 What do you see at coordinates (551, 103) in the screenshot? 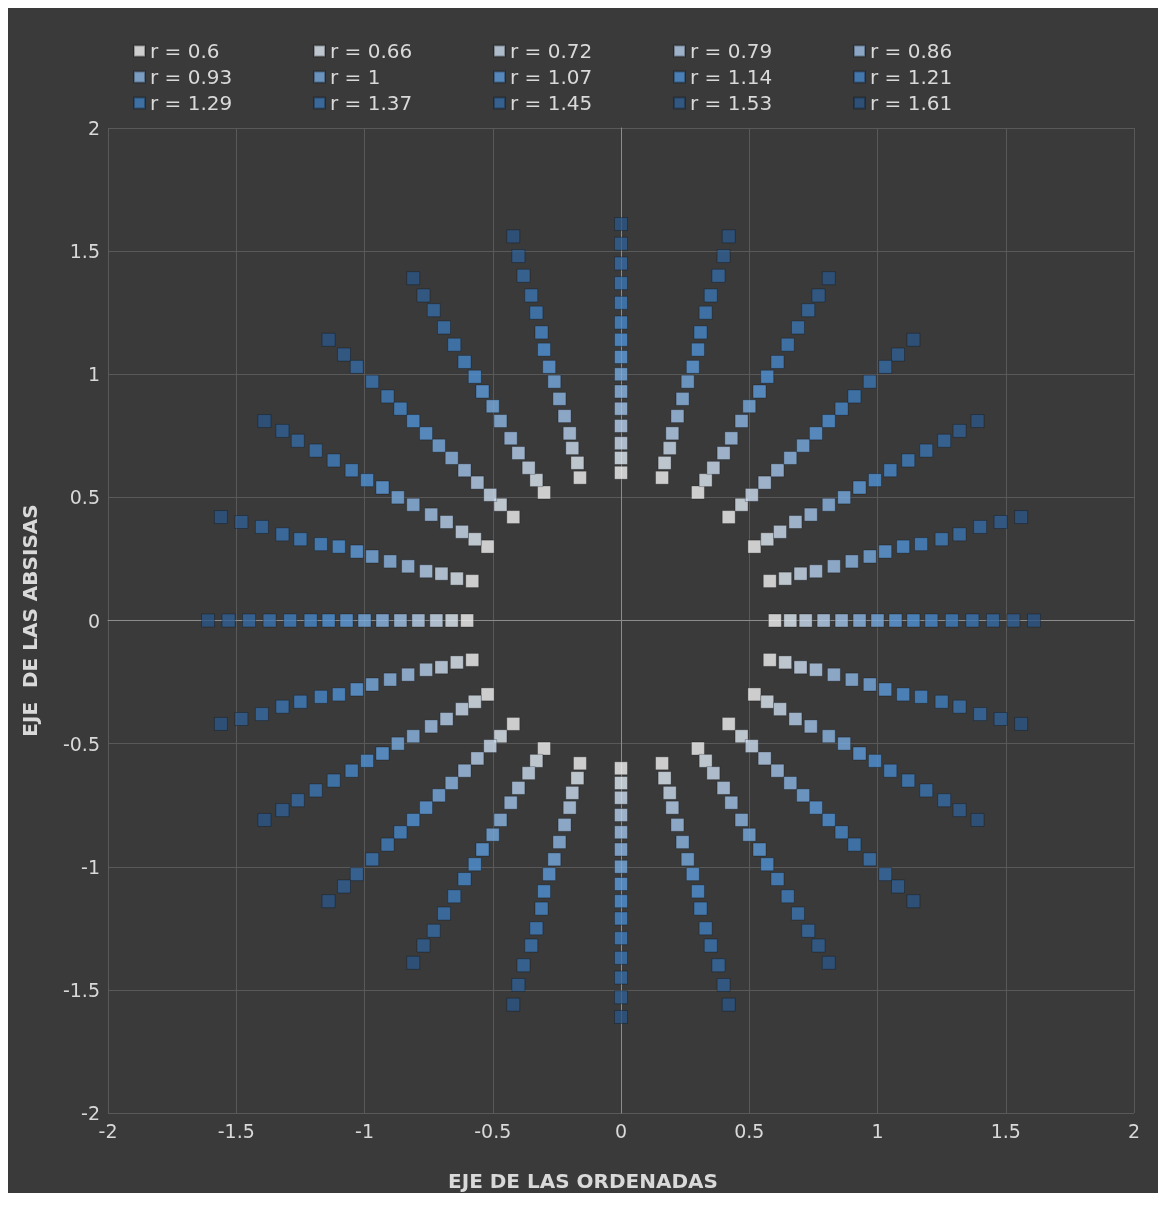
I see `legend-label: r = 1.45` at bounding box center [551, 103].